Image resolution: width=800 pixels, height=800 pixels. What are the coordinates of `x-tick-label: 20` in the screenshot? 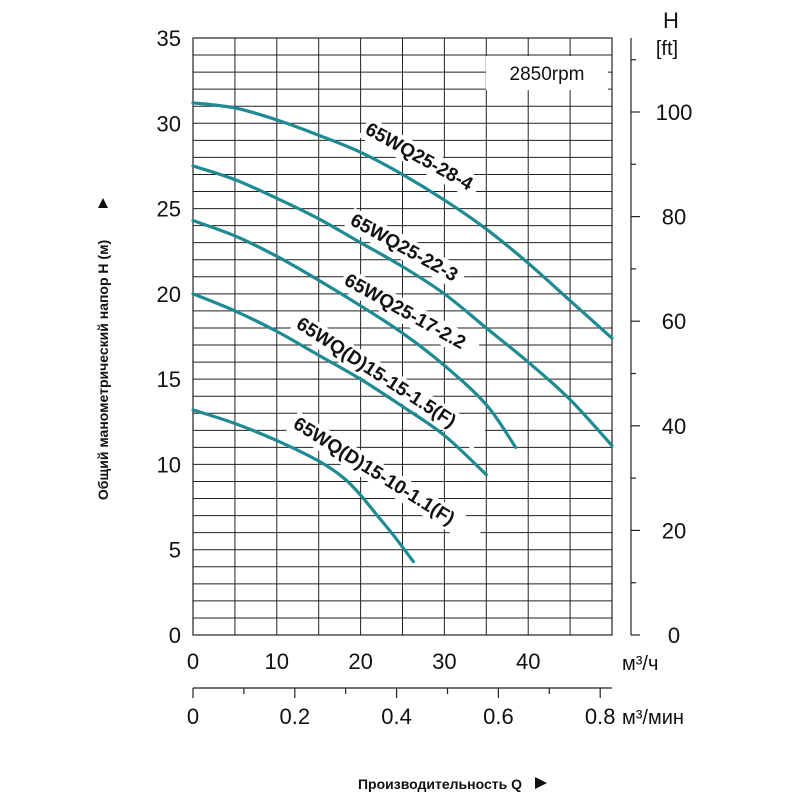 It's located at (360, 661).